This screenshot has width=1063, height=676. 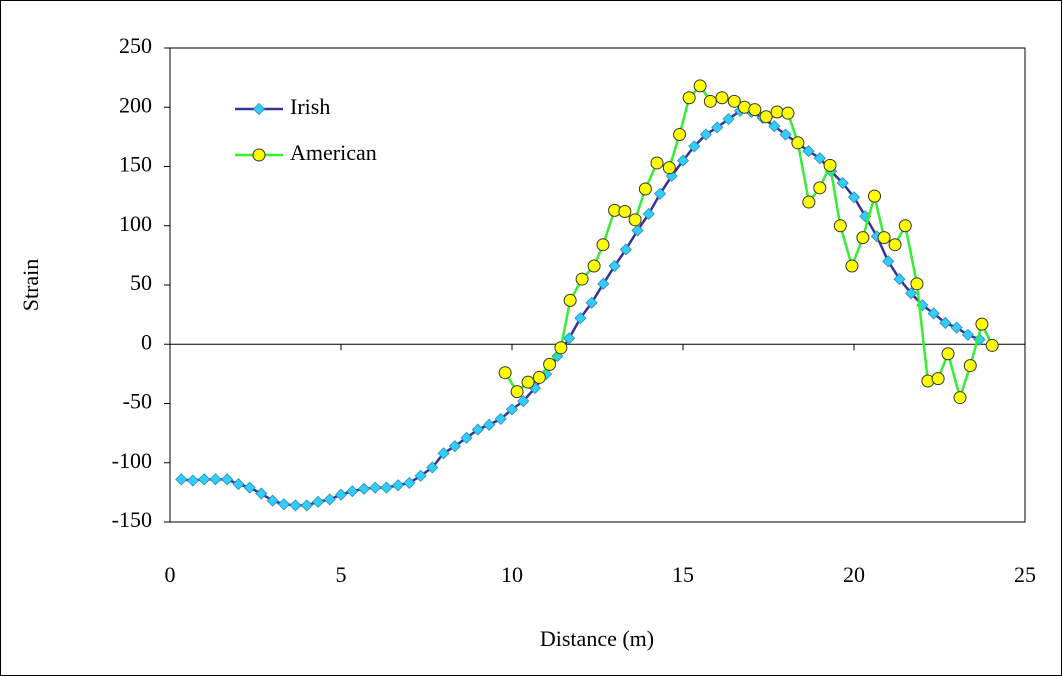 What do you see at coordinates (1025, 574) in the screenshot?
I see `x-tick-label: 25` at bounding box center [1025, 574].